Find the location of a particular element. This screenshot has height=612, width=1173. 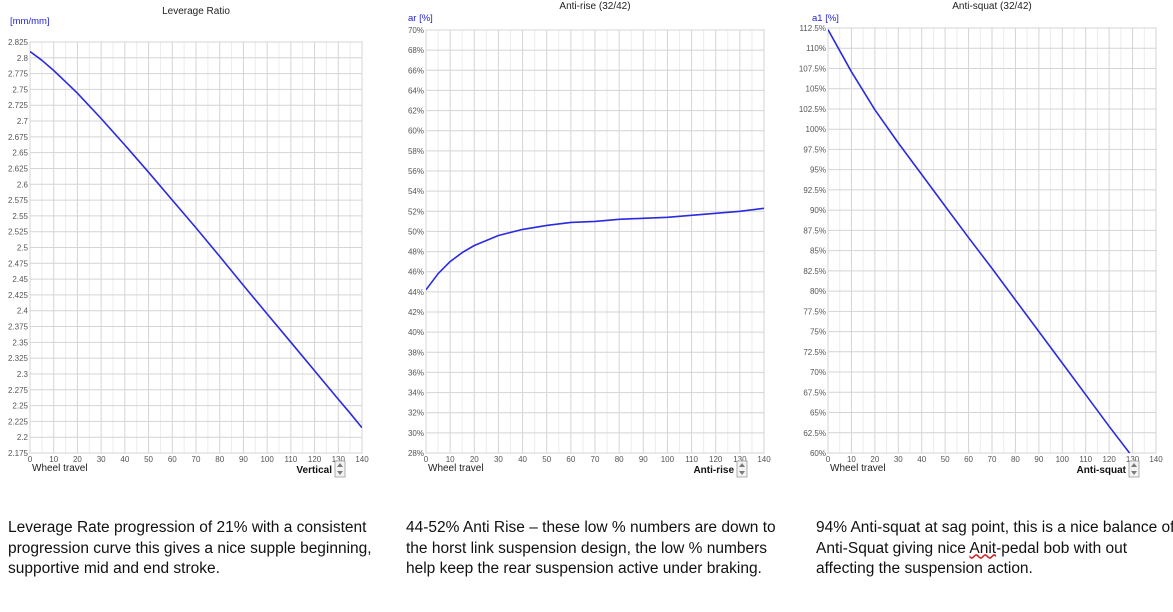

anti-squat-chart-title: Anti-squat (32/42) is located at coordinates (992, 6).